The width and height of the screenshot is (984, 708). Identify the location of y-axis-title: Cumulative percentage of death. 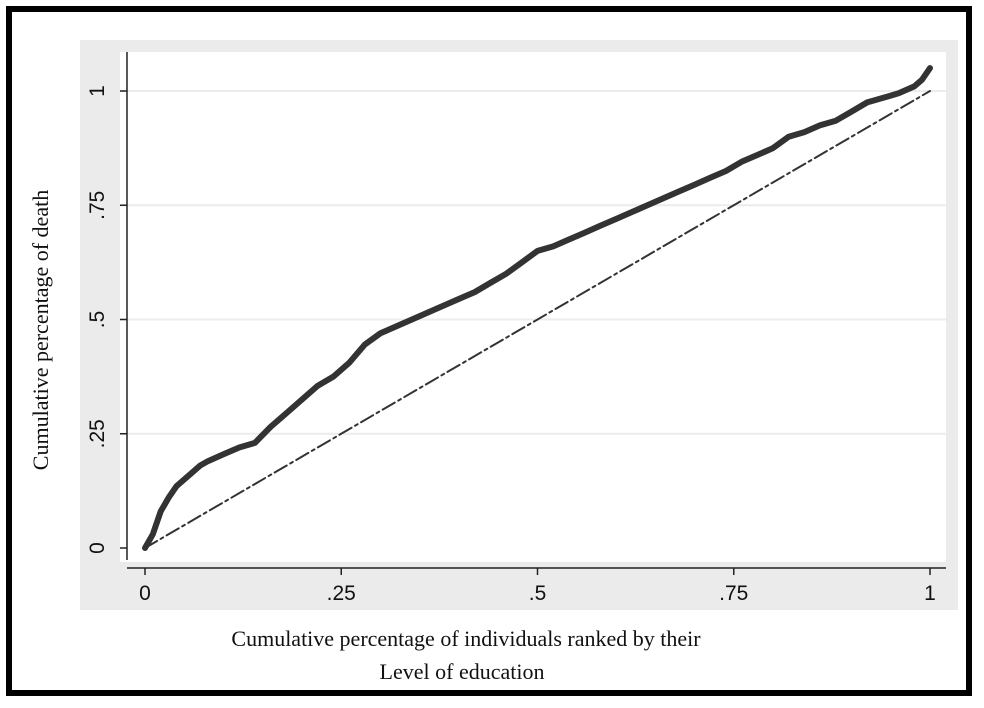
(40, 330).